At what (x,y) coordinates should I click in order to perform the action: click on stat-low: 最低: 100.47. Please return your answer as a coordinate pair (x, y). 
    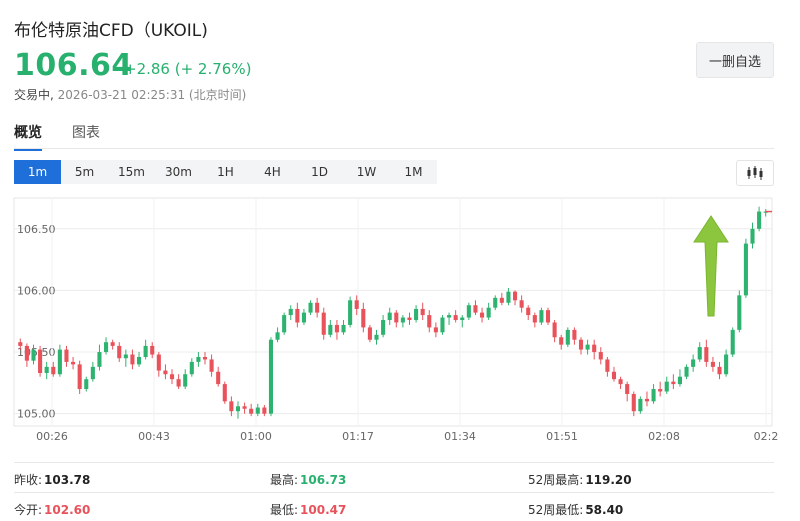
    Looking at the image, I should click on (308, 509).